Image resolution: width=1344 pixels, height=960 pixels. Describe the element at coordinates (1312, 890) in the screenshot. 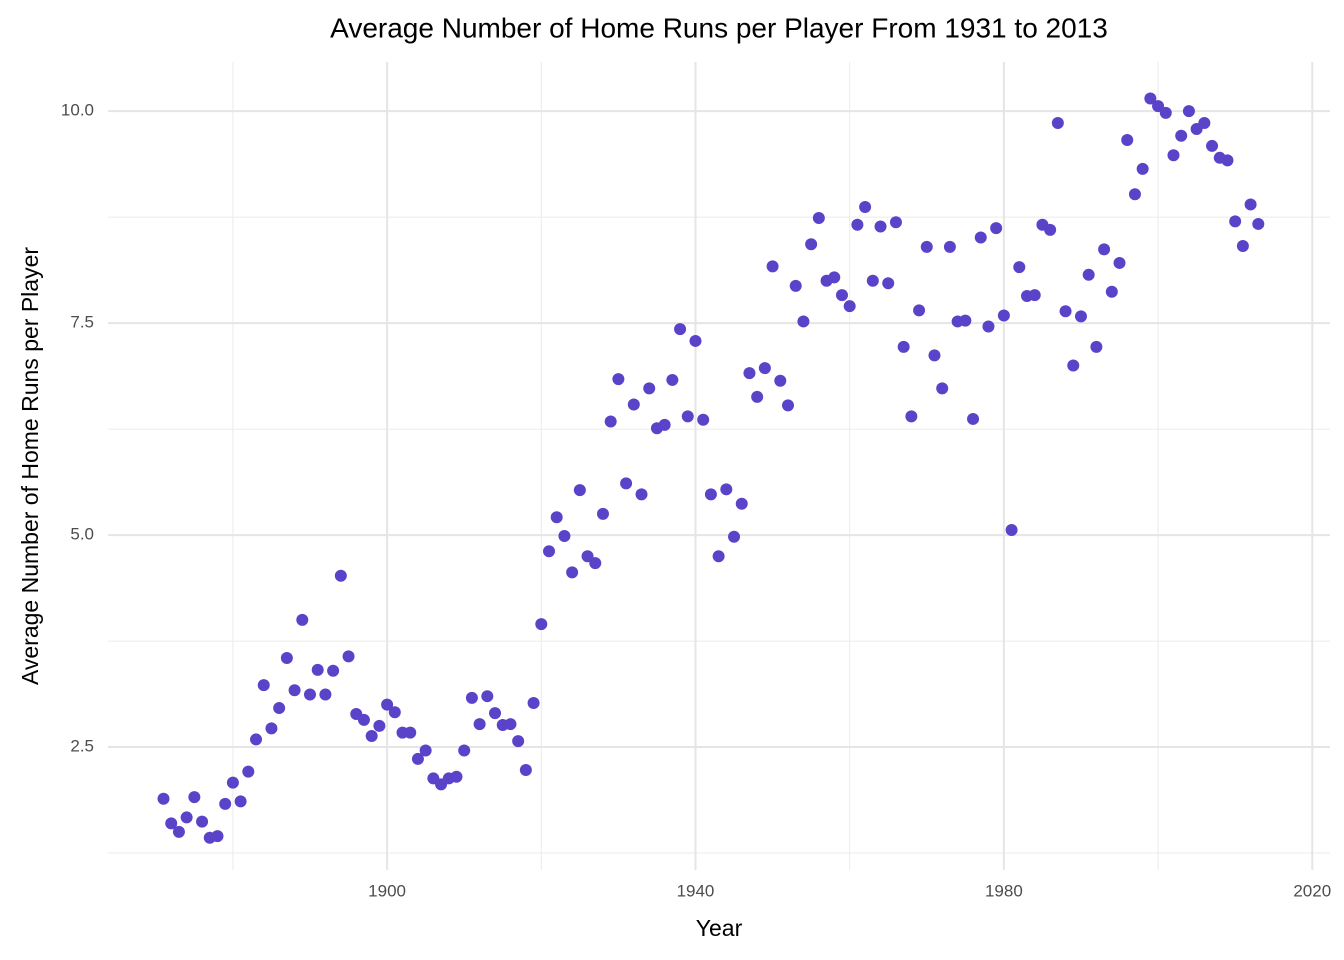

I see `x-tick-label: 2020` at that location.